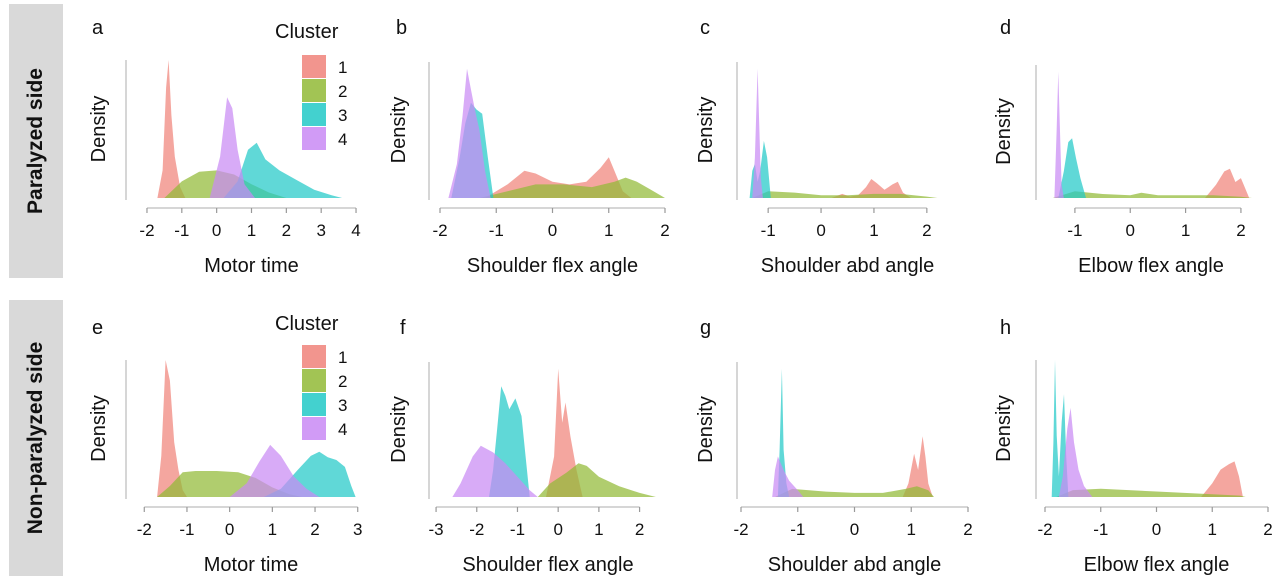 The width and height of the screenshot is (1280, 584). I want to click on x-tick-label-g--1: -1, so click(797, 529).